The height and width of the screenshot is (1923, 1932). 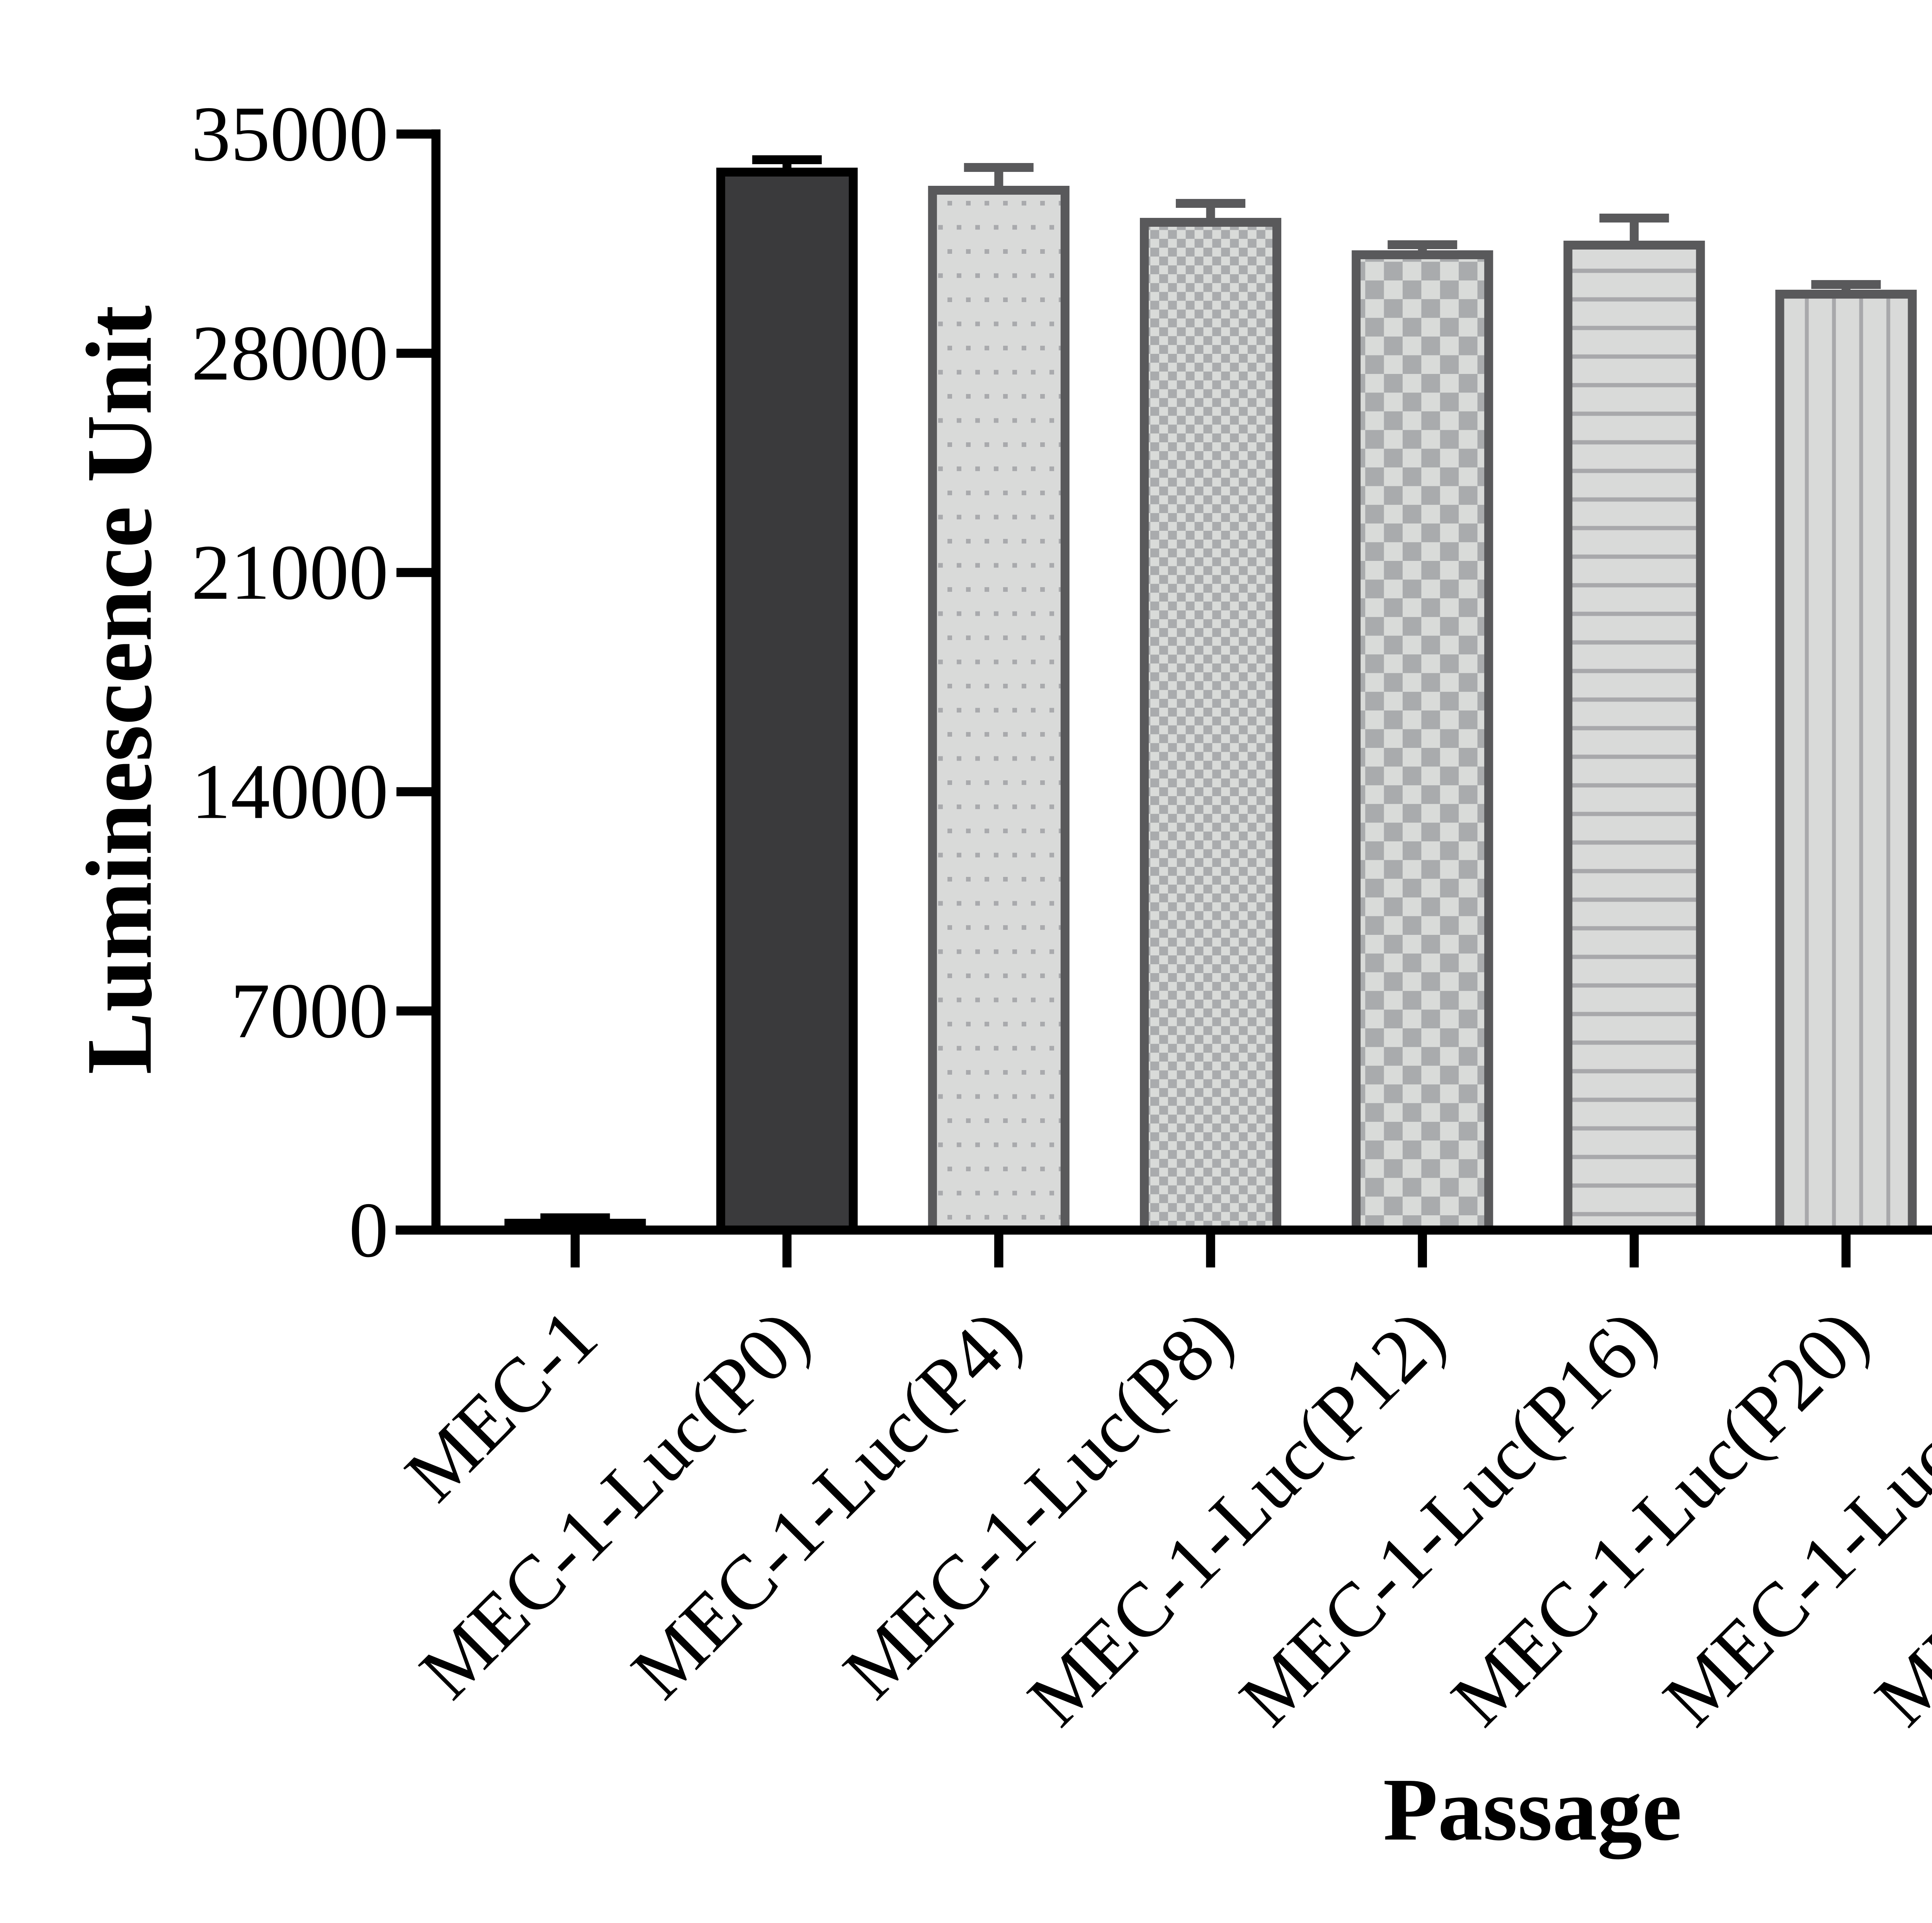 What do you see at coordinates (614, 1504) in the screenshot?
I see `svg-text: MEC-1-Luc(P0)` at bounding box center [614, 1504].